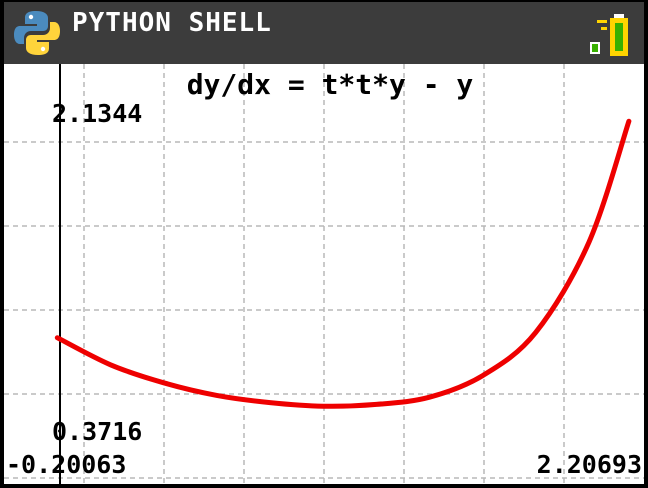 The height and width of the screenshot is (488, 648). Describe the element at coordinates (66, 464) in the screenshot. I see `x-min-label: -0.20063` at that location.